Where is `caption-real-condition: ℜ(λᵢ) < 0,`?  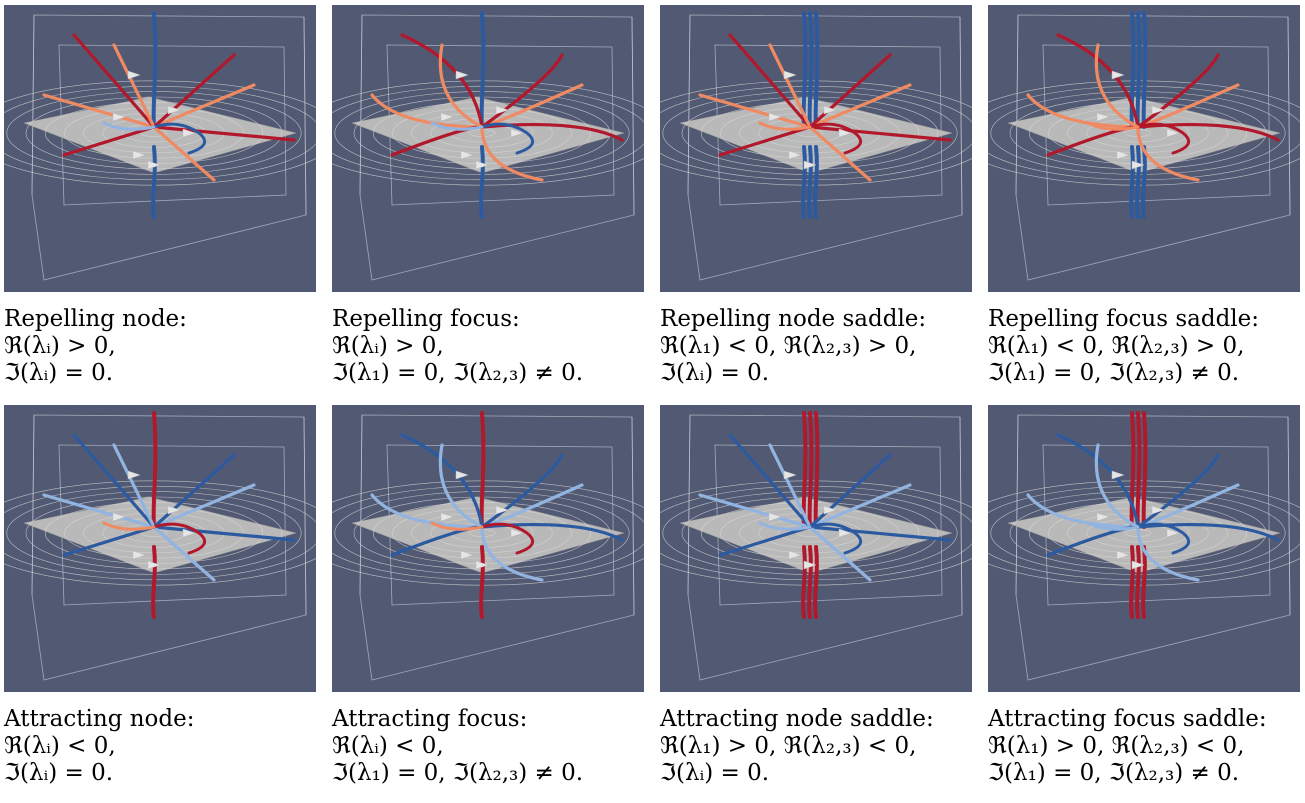 caption-real-condition: ℜ(λᵢ) < 0, is located at coordinates (388, 746).